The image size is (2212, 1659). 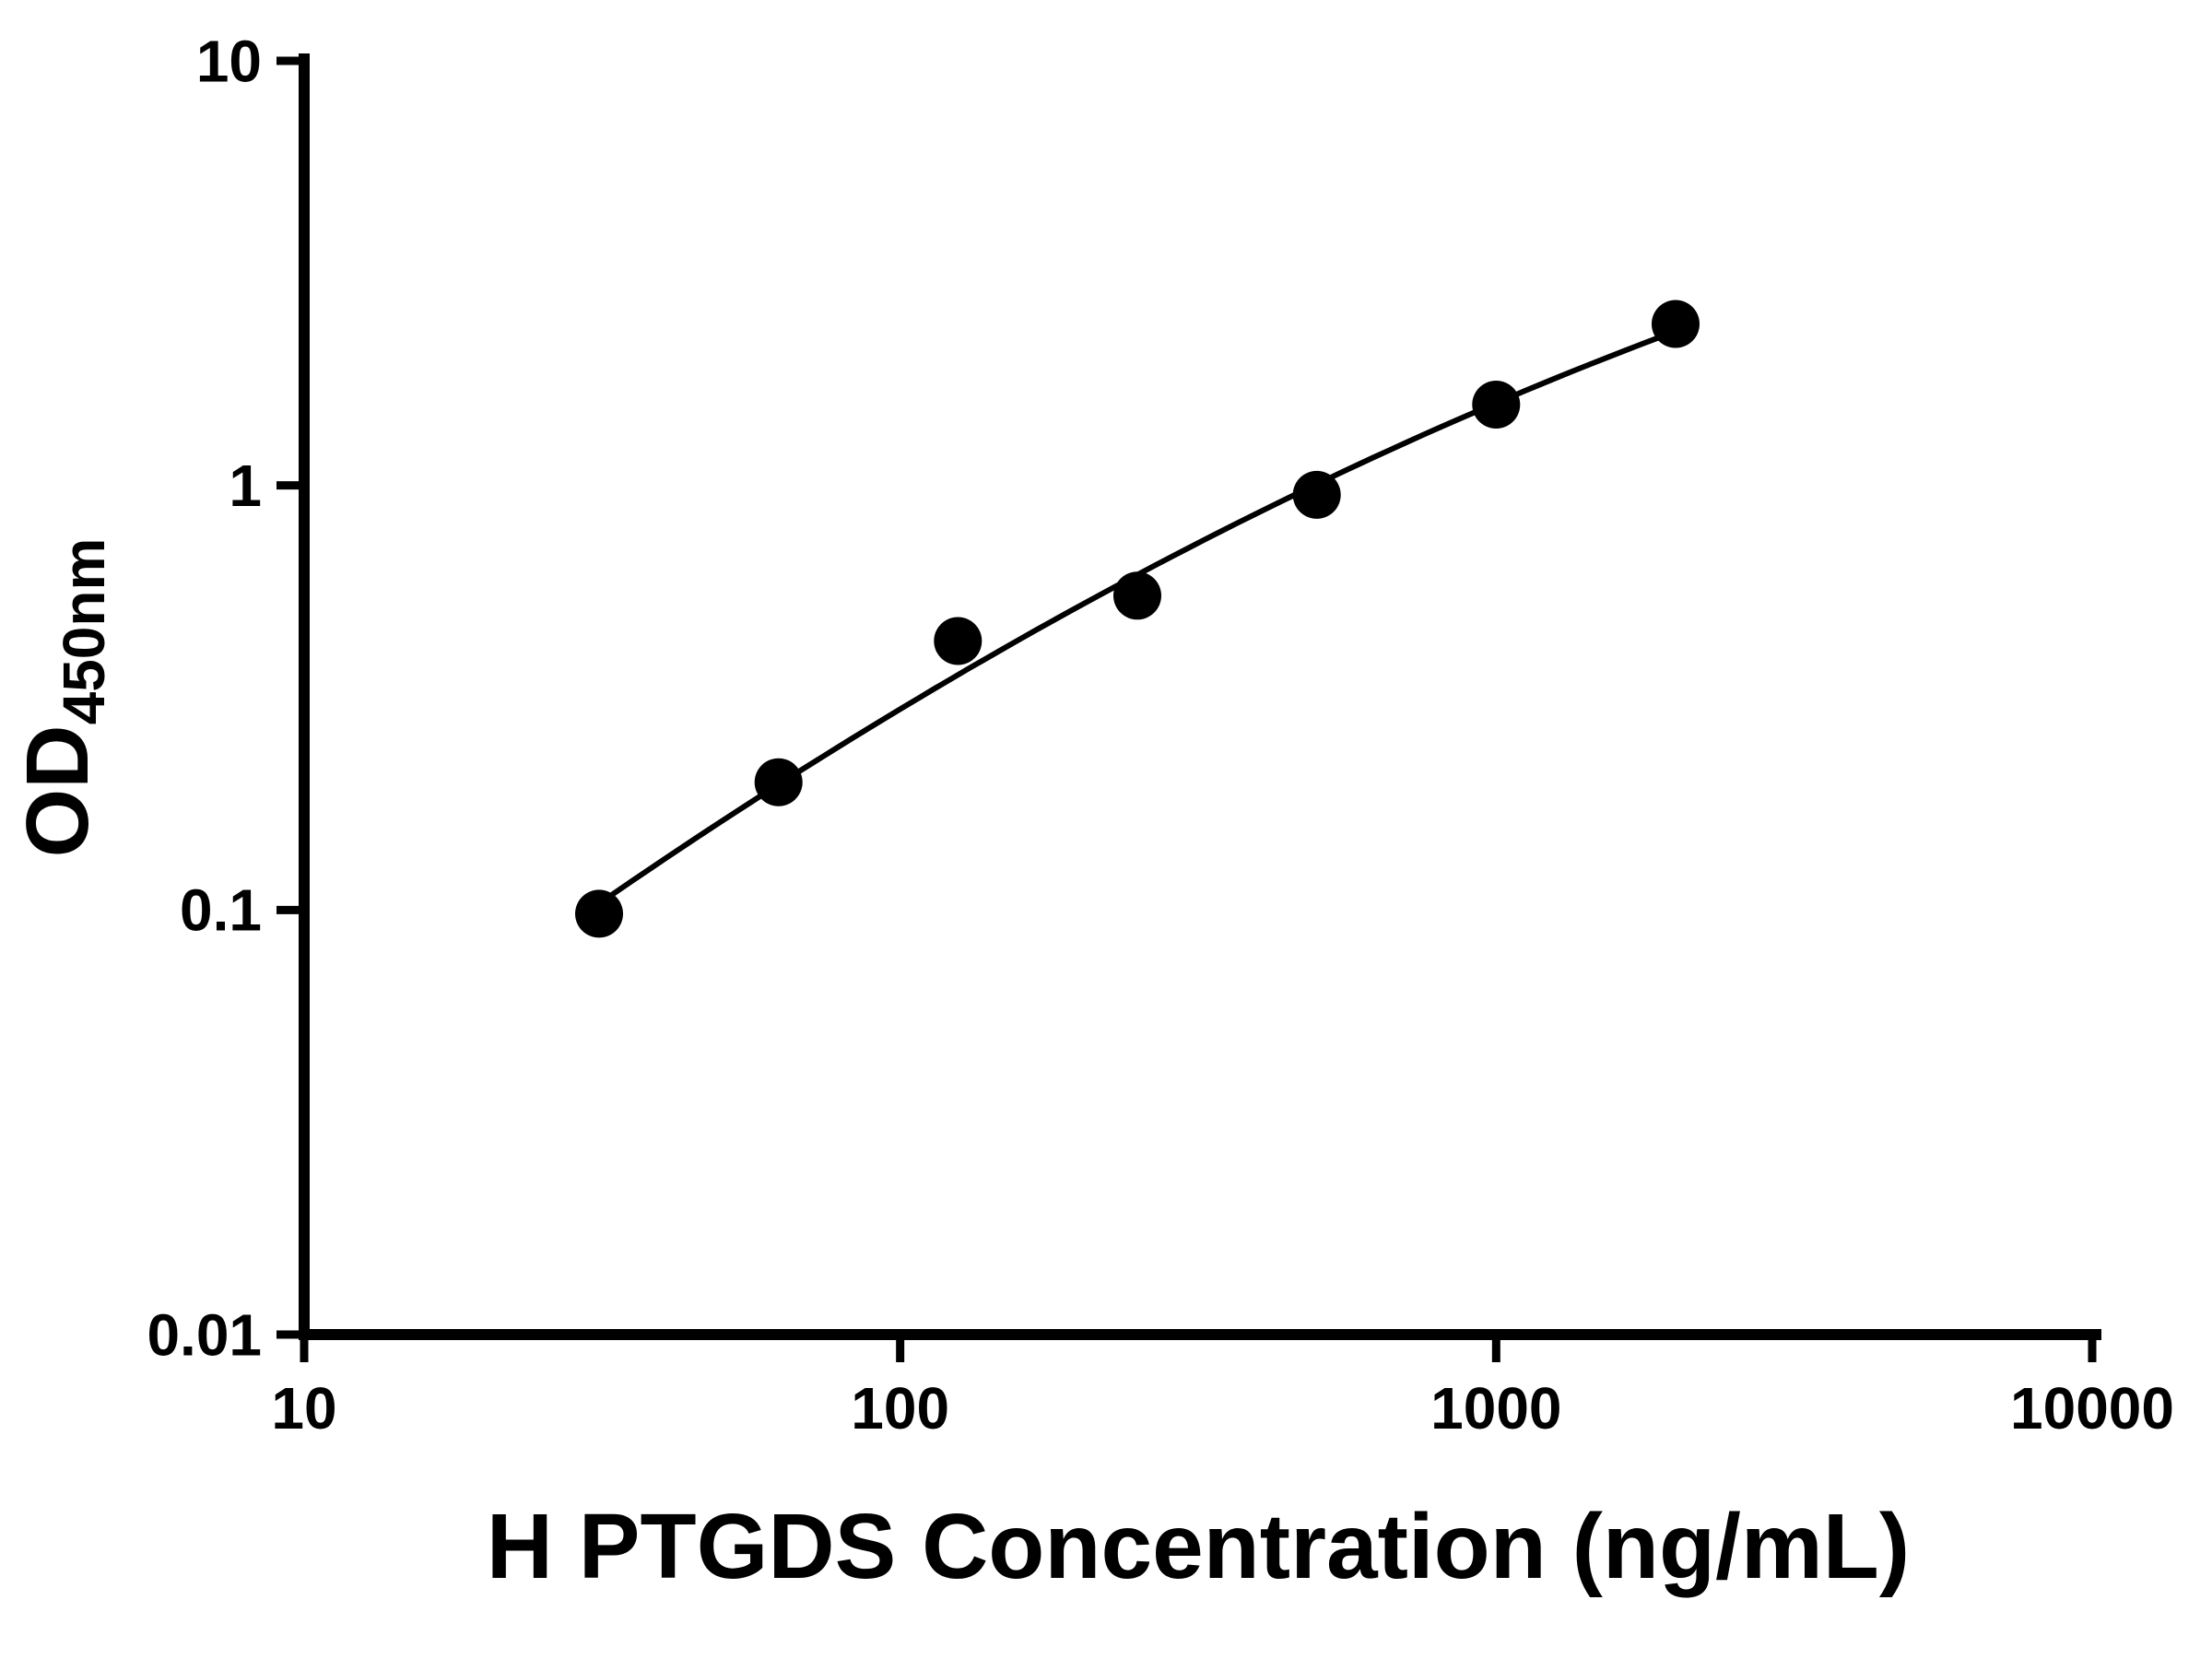 I want to click on y-axis-title-subscript: 450nm, so click(x=84, y=631).